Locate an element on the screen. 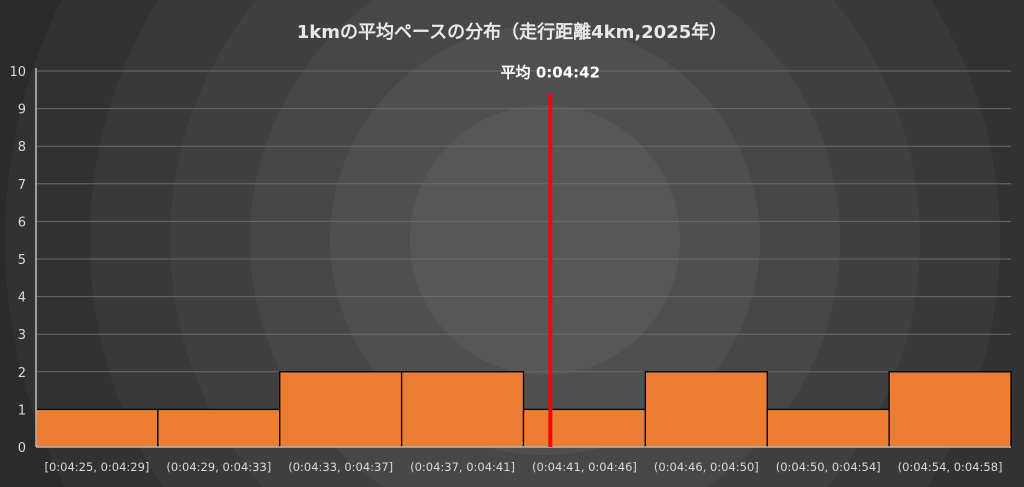 This screenshot has height=487, width=1024. y-tick-label: 0 is located at coordinates (22, 448).